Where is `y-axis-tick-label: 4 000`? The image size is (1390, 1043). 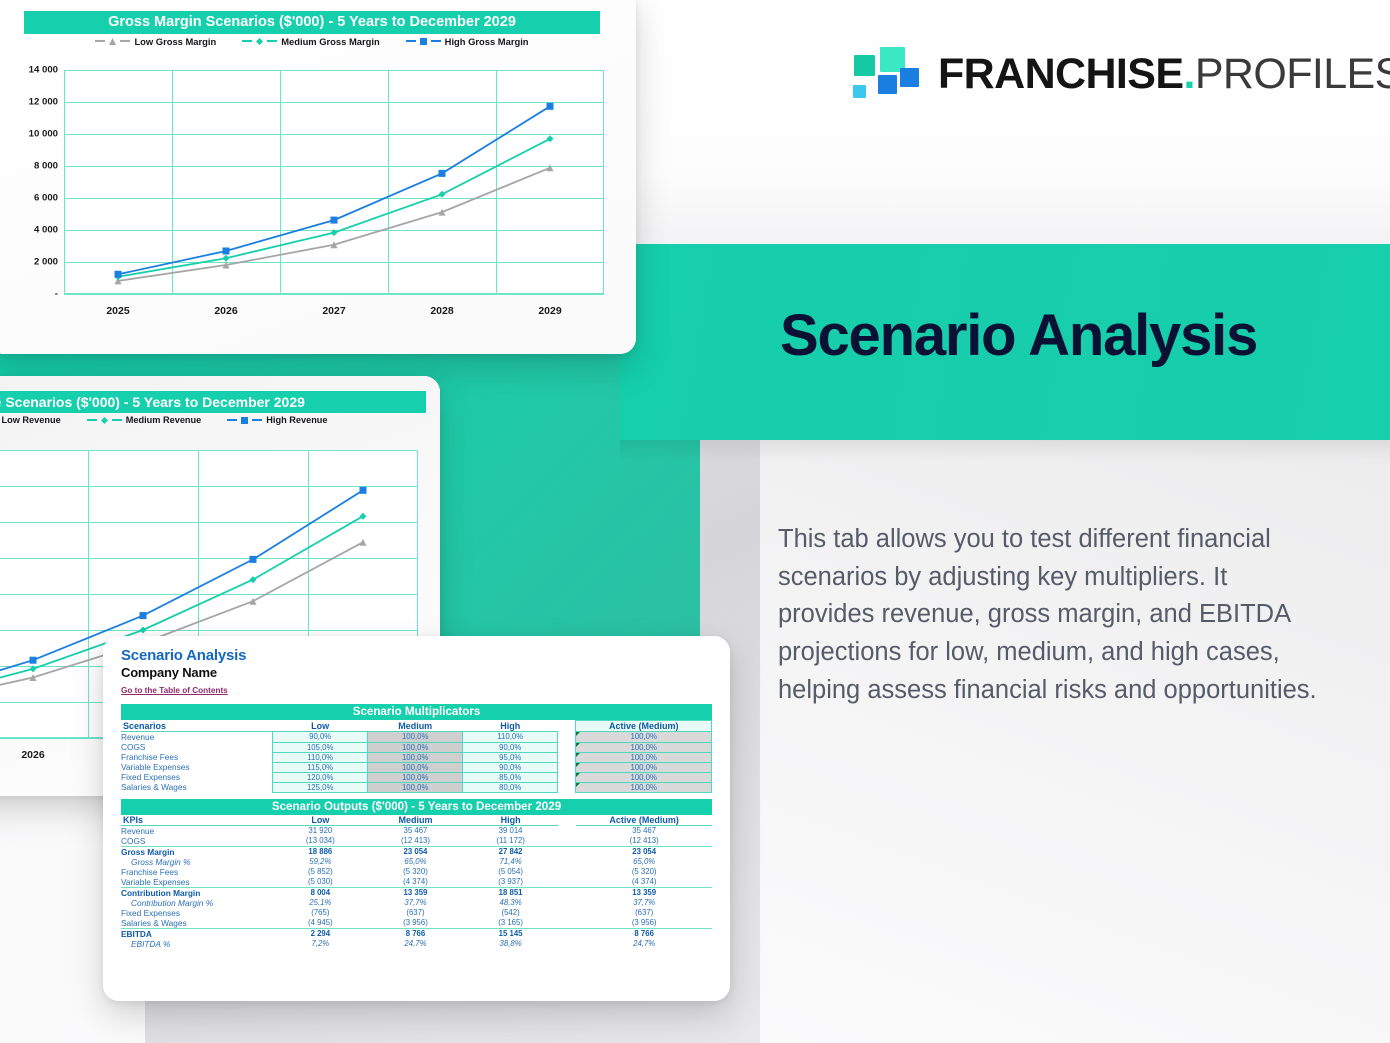
y-axis-tick-label: 4 000 is located at coordinates (45, 230).